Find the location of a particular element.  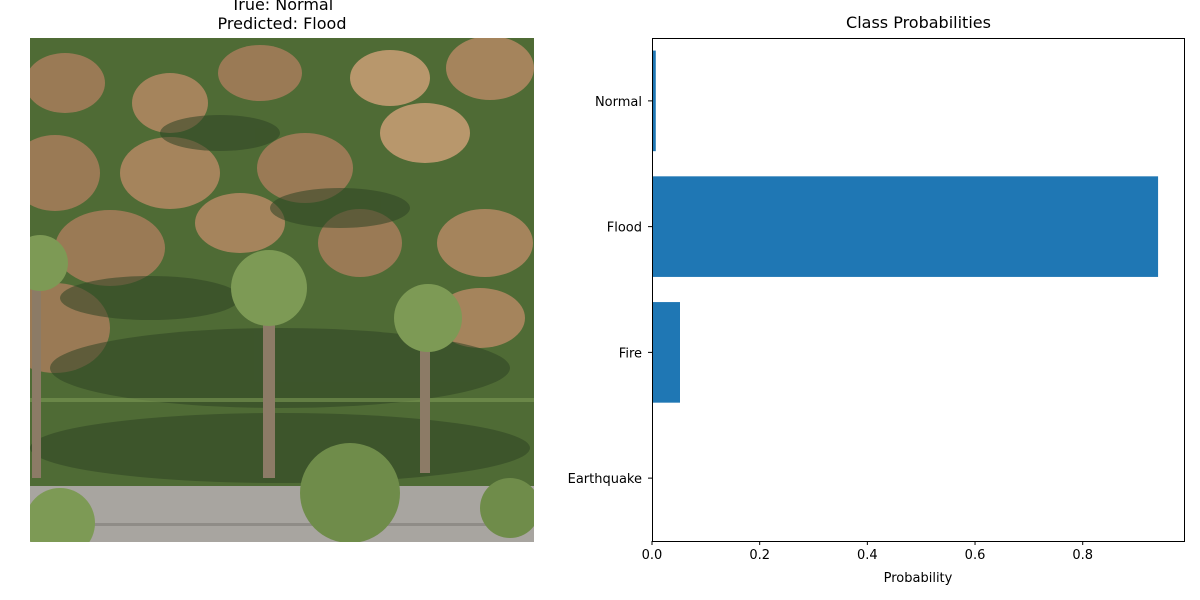

chart-title: Class Probabilities is located at coordinates (918, 22).